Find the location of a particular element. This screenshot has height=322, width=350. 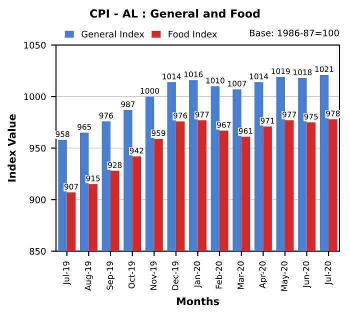

x-tick-label: Apr-20 is located at coordinates (263, 274).